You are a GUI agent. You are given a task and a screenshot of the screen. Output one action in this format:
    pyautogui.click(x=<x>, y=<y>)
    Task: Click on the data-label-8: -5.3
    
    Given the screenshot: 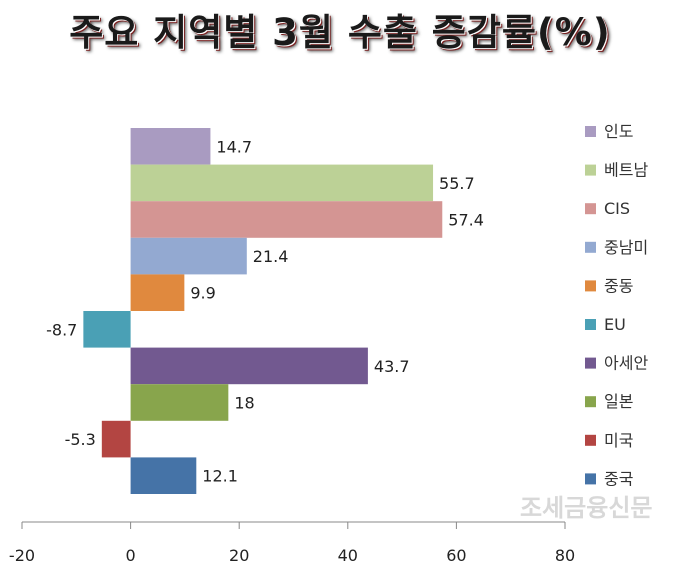 What is the action you would take?
    pyautogui.click(x=80, y=439)
    